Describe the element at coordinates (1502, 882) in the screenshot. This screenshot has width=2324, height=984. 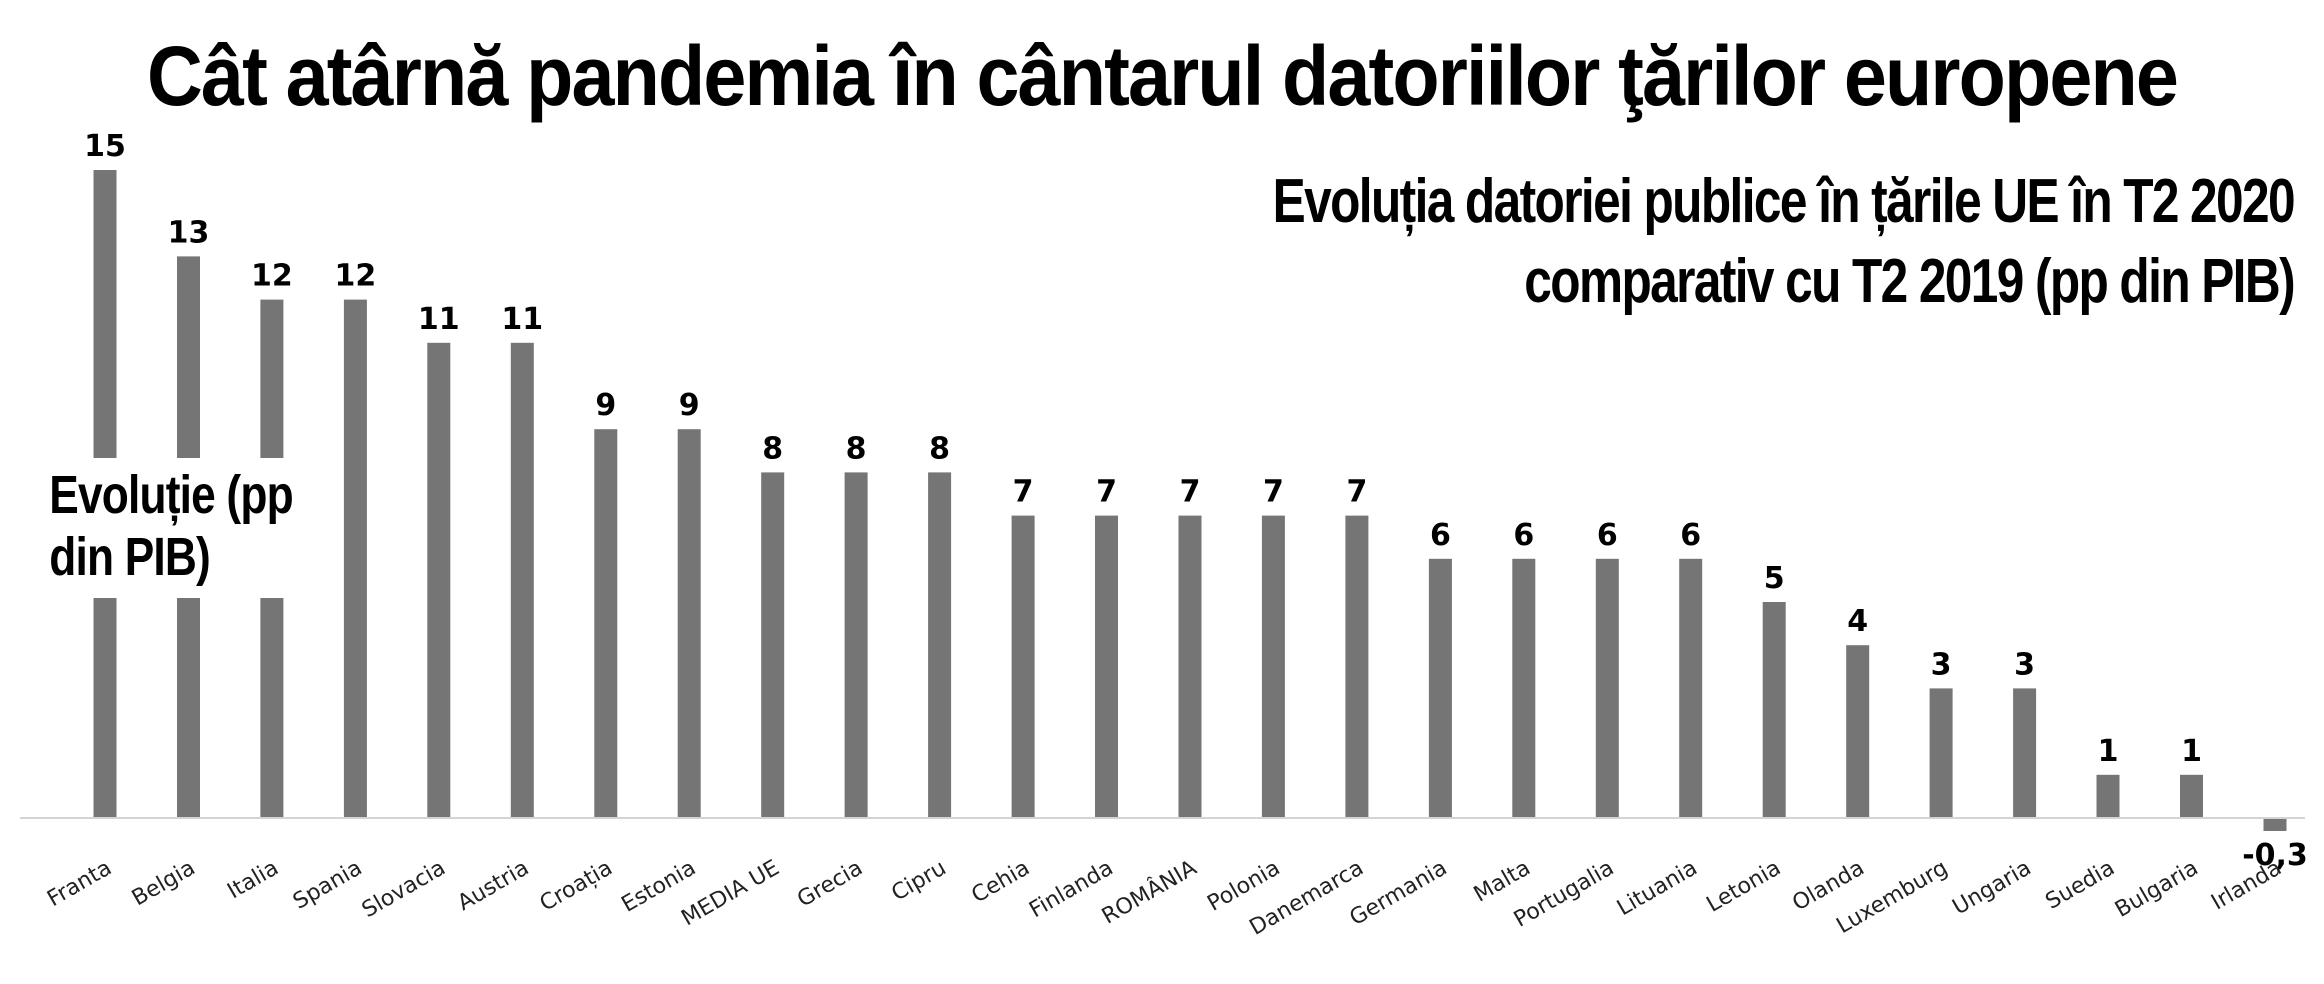
I see `category-label-17: Malta` at that location.